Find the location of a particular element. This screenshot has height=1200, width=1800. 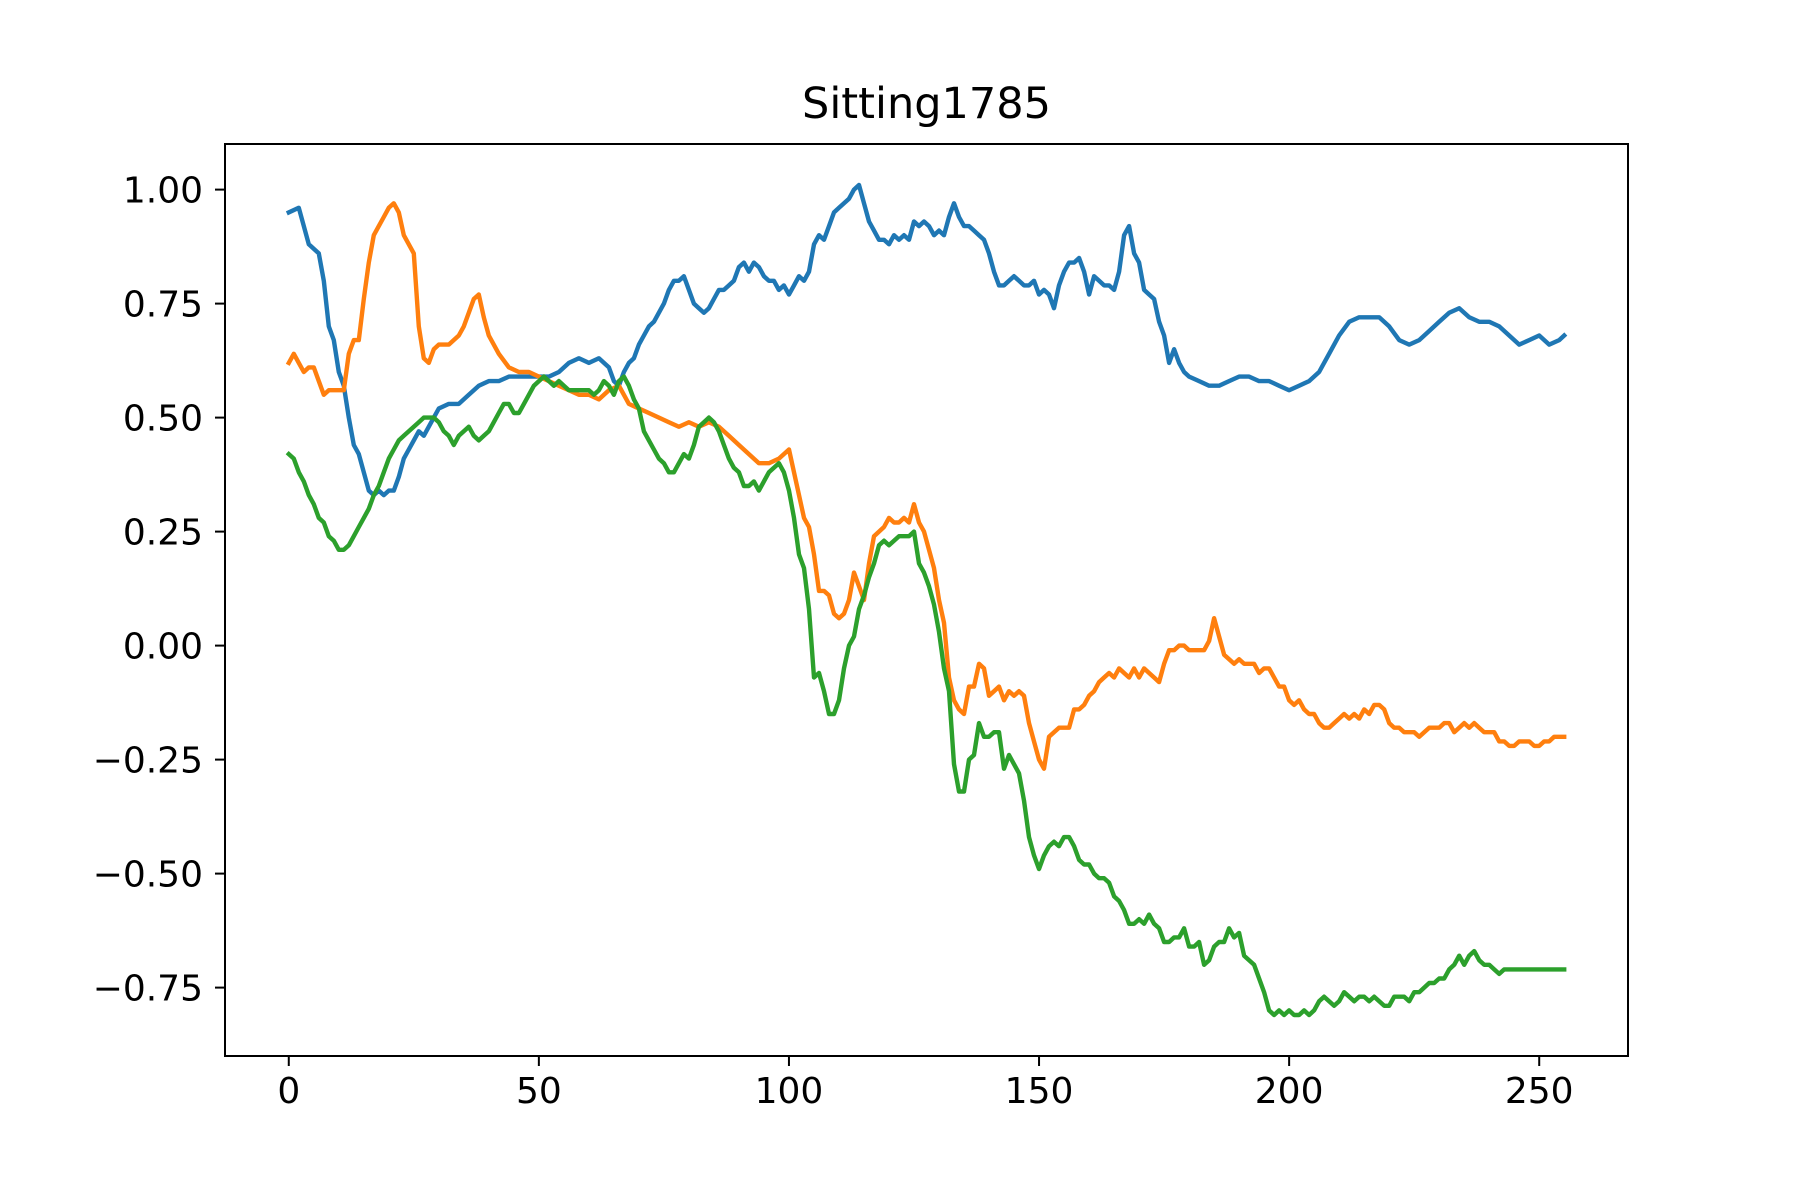

y-tick-label: −0.25 is located at coordinates (148, 761).